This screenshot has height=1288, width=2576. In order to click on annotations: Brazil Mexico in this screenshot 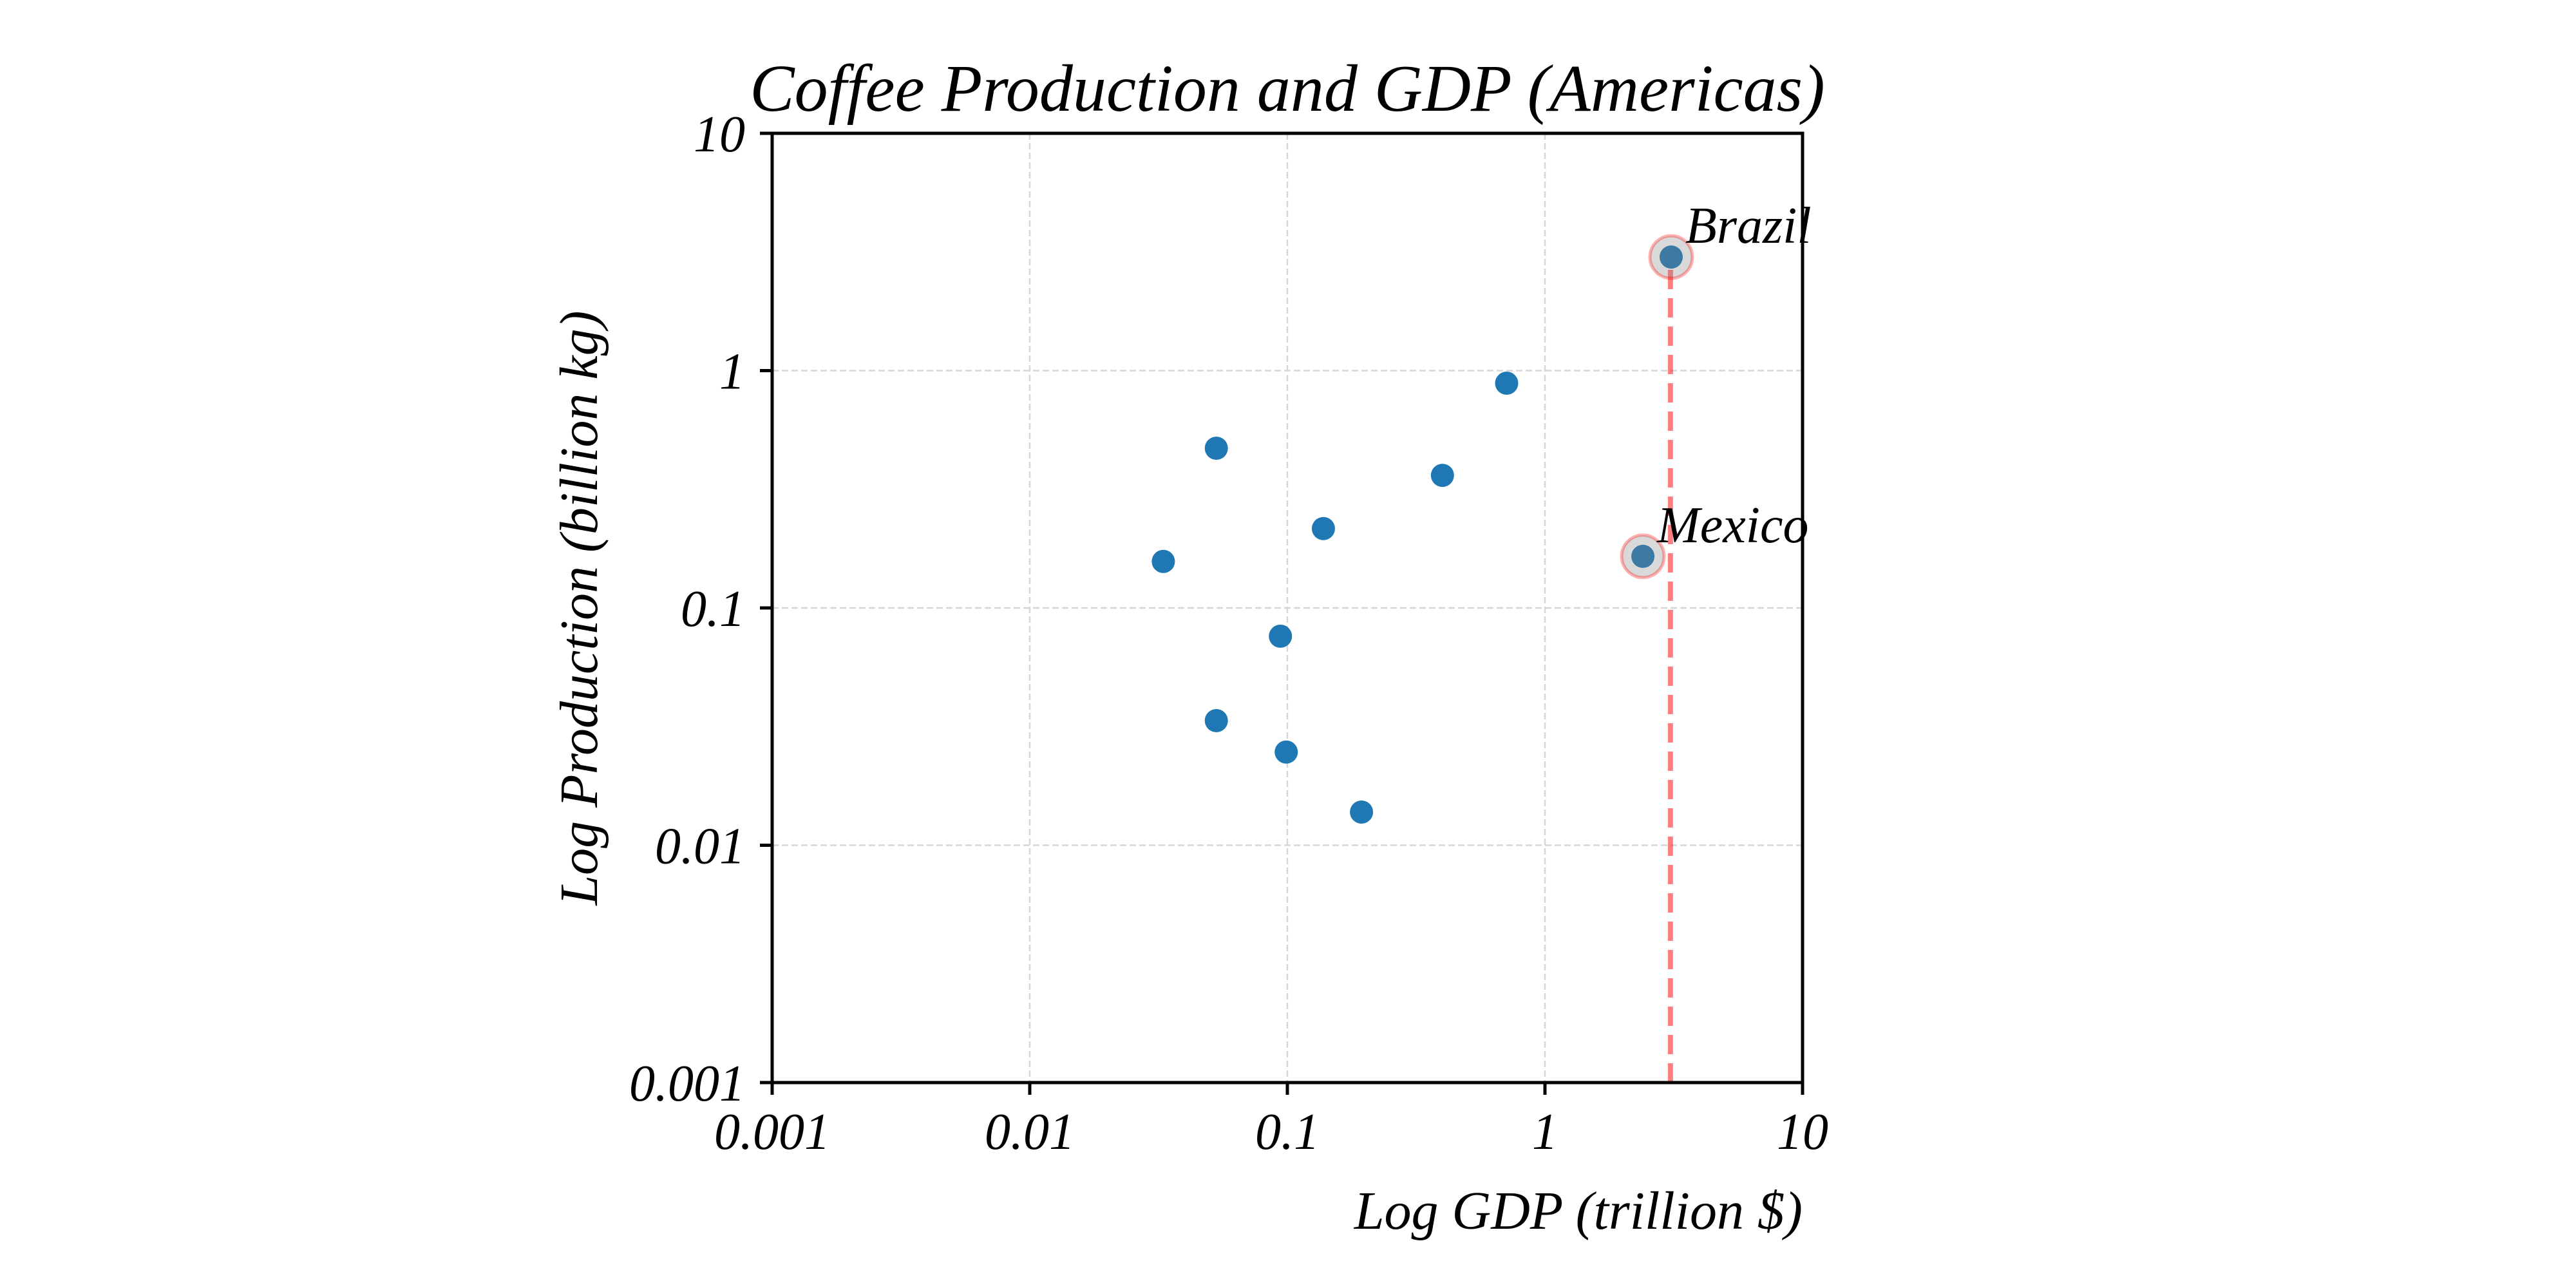, I will do `click(1733, 376)`.